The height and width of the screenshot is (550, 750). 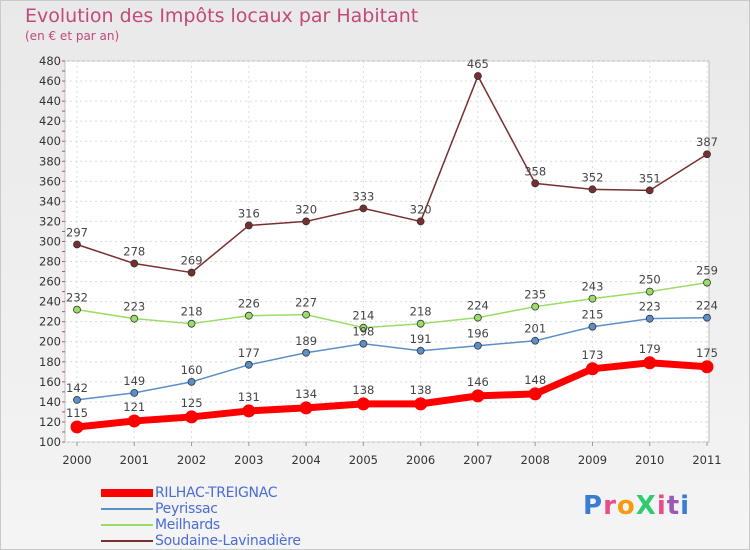 What do you see at coordinates (535, 380) in the screenshot?
I see `data-label: 148` at bounding box center [535, 380].